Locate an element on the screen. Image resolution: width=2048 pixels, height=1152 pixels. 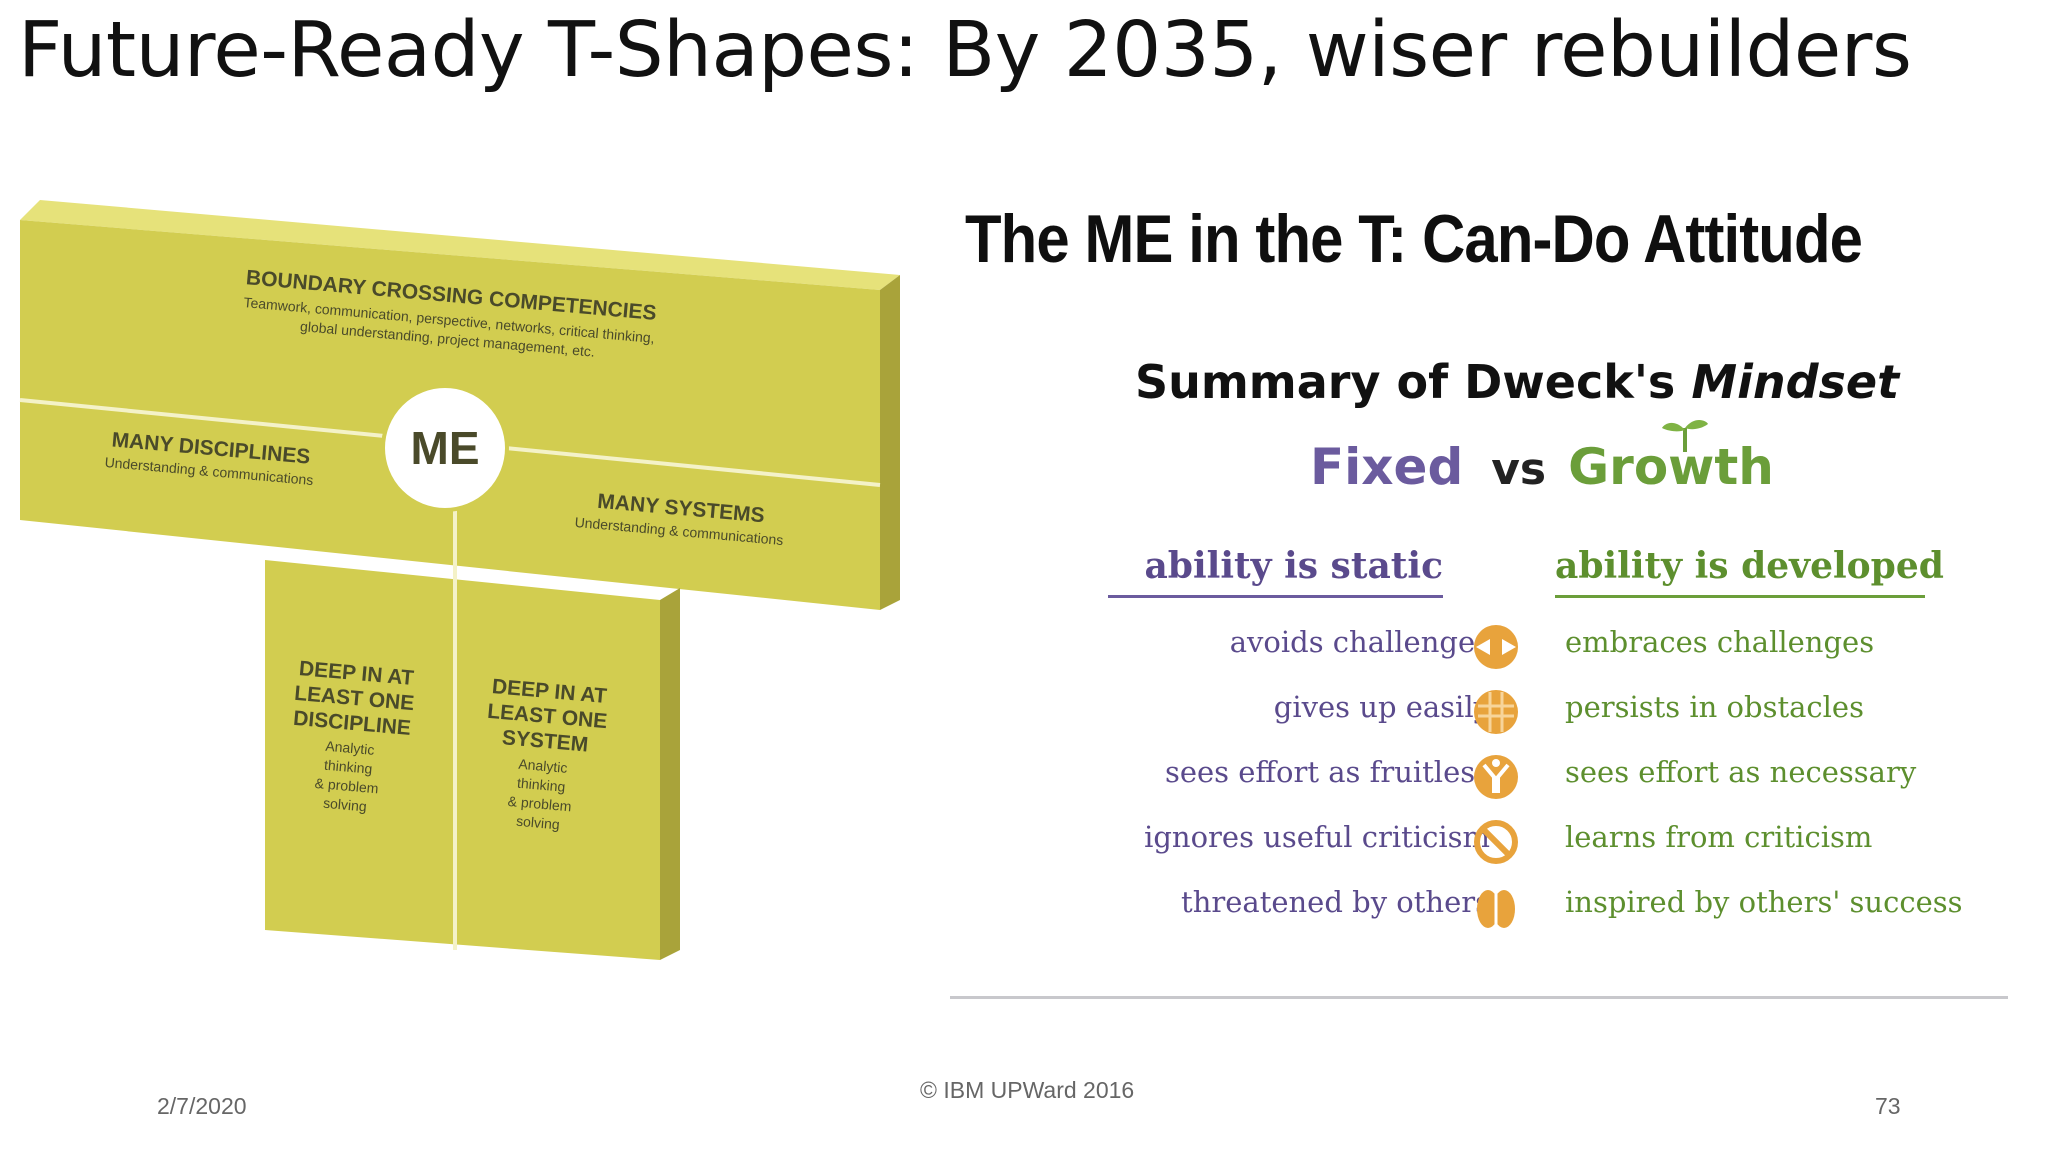
me-circle is located at coordinates (445, 448).